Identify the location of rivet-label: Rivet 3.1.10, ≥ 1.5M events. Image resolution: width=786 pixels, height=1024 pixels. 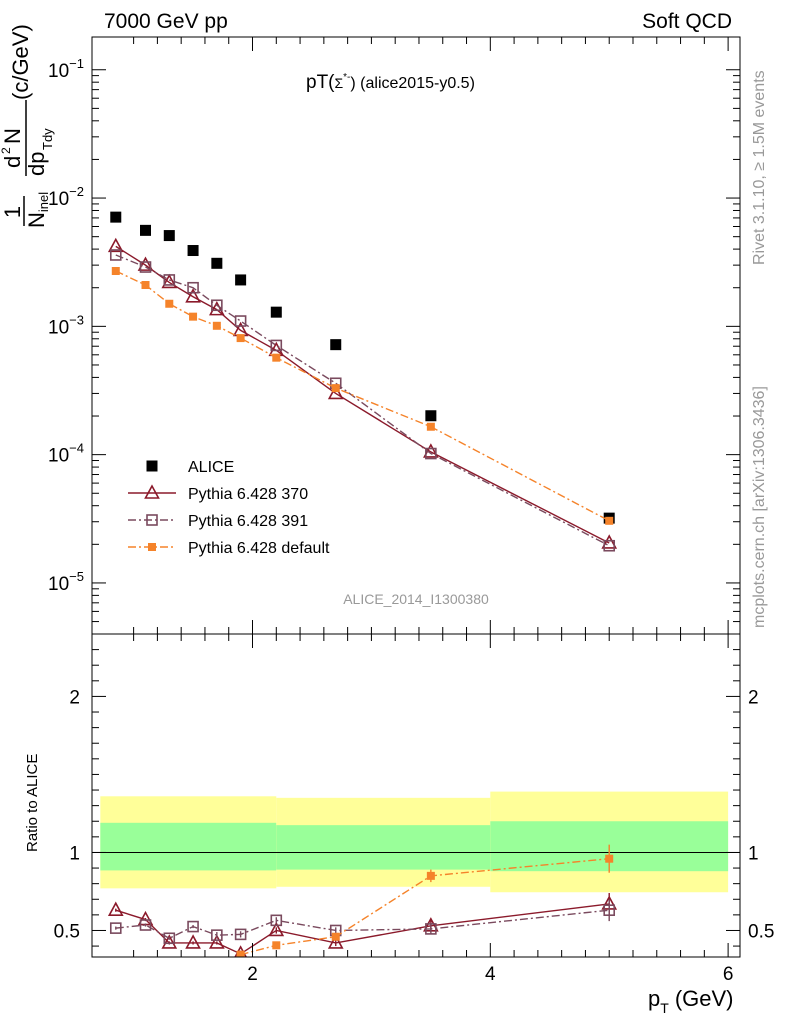
(759, 167).